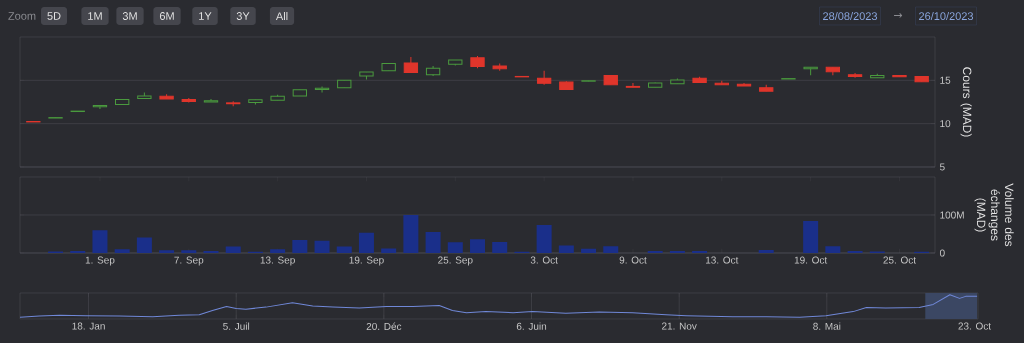  I want to click on y-axis-title: Cours (MAD), so click(966, 102).